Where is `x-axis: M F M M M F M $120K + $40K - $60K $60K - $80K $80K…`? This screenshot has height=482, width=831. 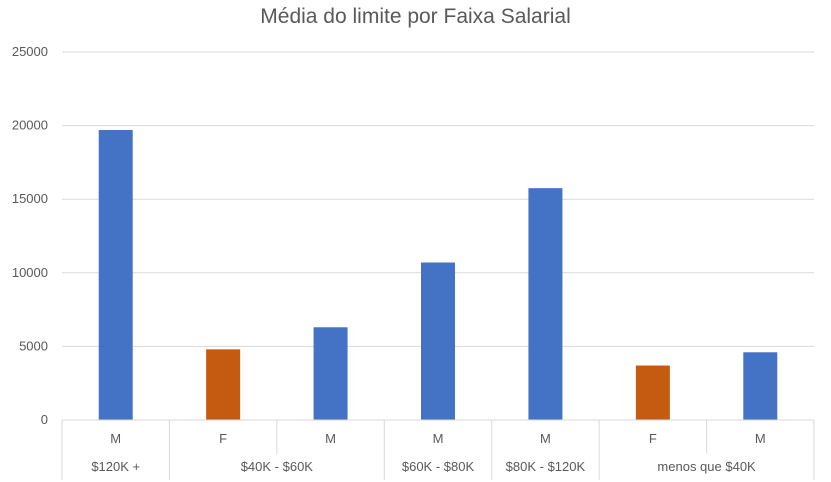
x-axis: M F M M M F M $120K + $40K - $60K $60K - $80K $80K… is located at coordinates (438, 449).